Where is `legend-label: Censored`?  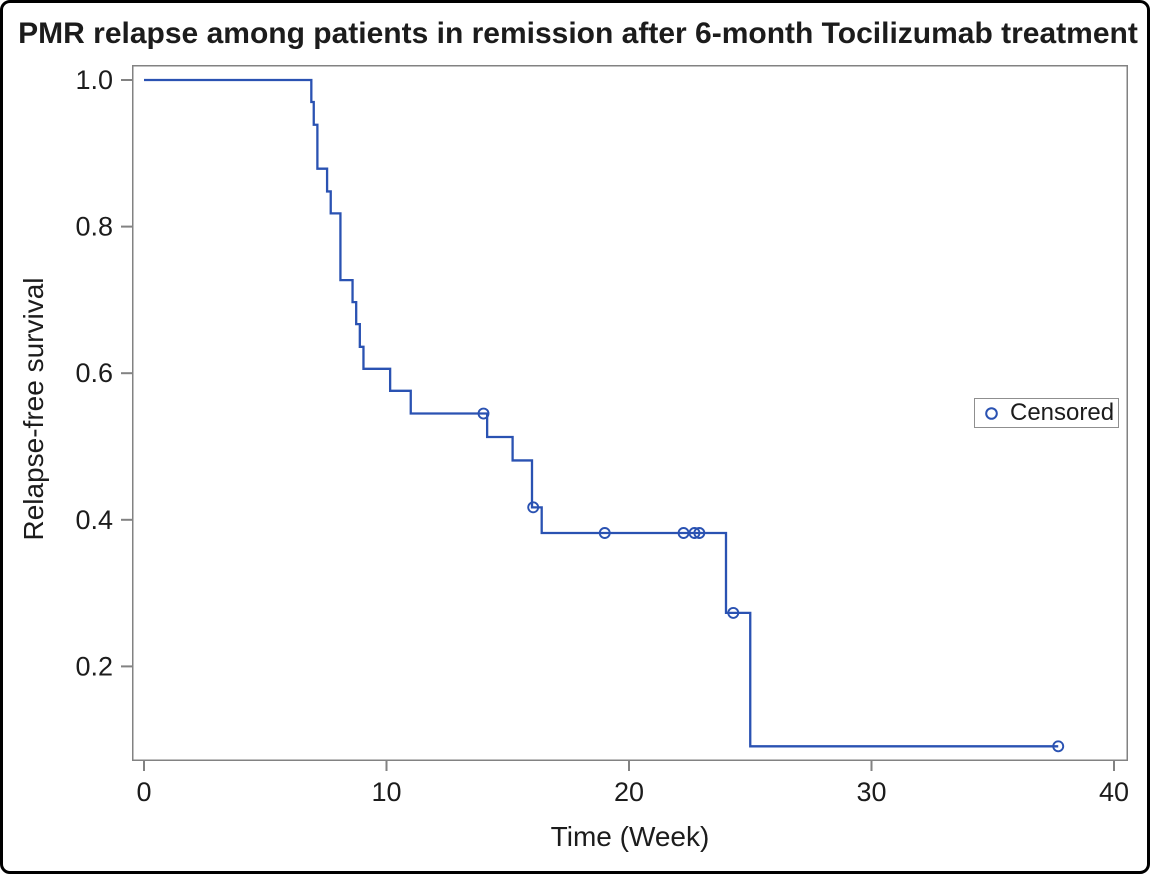
legend-label: Censored is located at coordinates (1062, 412).